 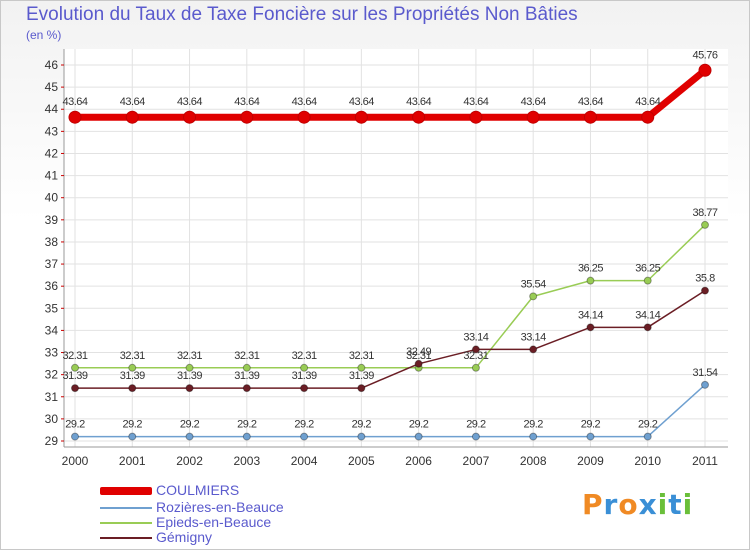 I want to click on y-tick-label: 44, so click(x=52, y=109).